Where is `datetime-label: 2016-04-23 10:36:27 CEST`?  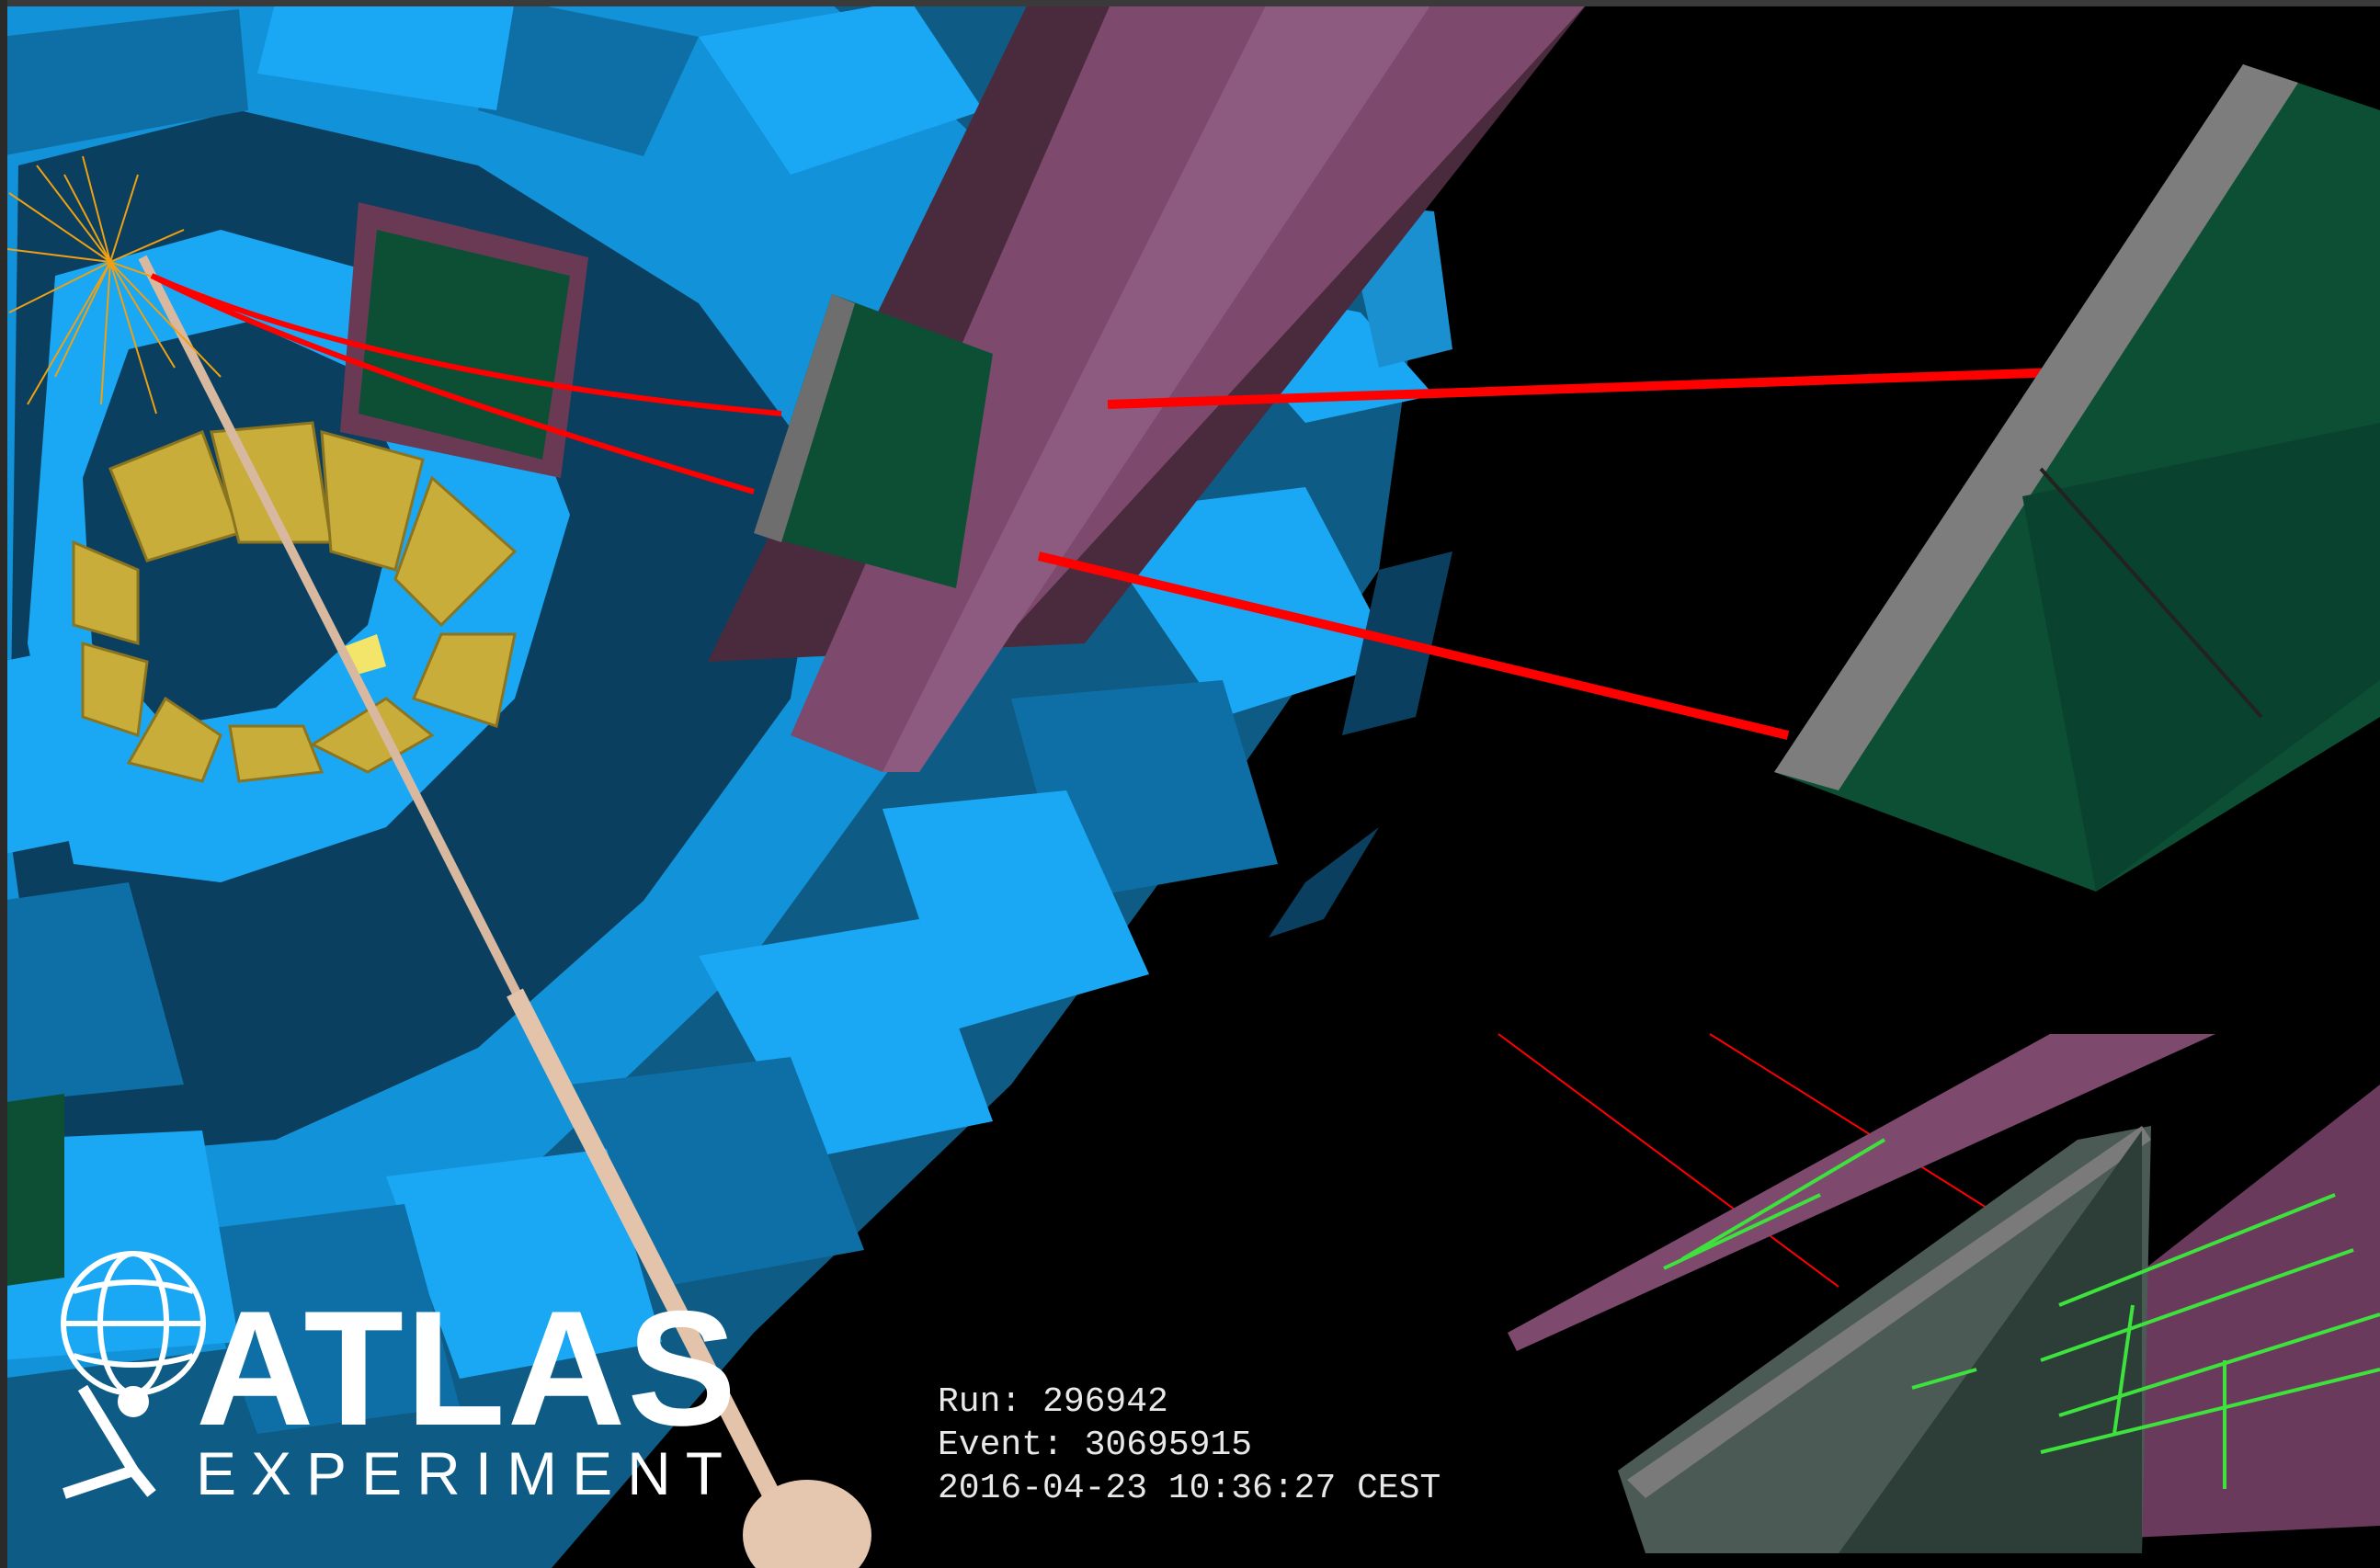 datetime-label: 2016-04-23 10:36:27 CEST is located at coordinates (1189, 1488).